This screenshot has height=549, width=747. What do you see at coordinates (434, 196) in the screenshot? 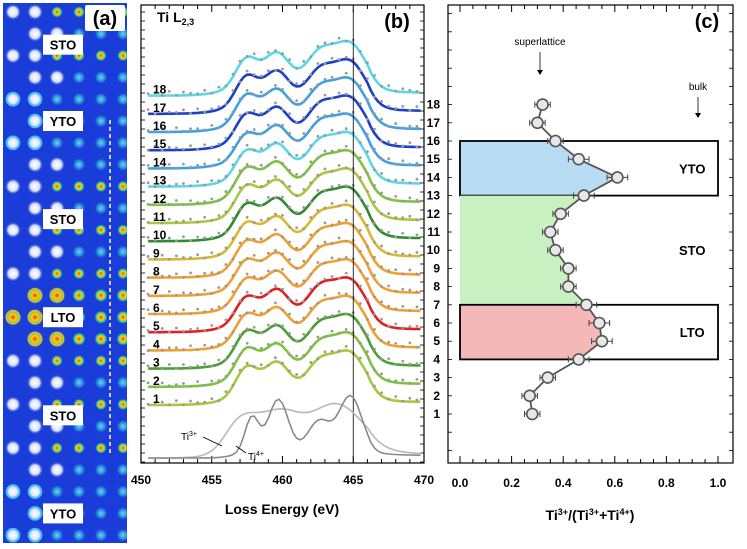
I see `y-tick-label: 13` at bounding box center [434, 196].